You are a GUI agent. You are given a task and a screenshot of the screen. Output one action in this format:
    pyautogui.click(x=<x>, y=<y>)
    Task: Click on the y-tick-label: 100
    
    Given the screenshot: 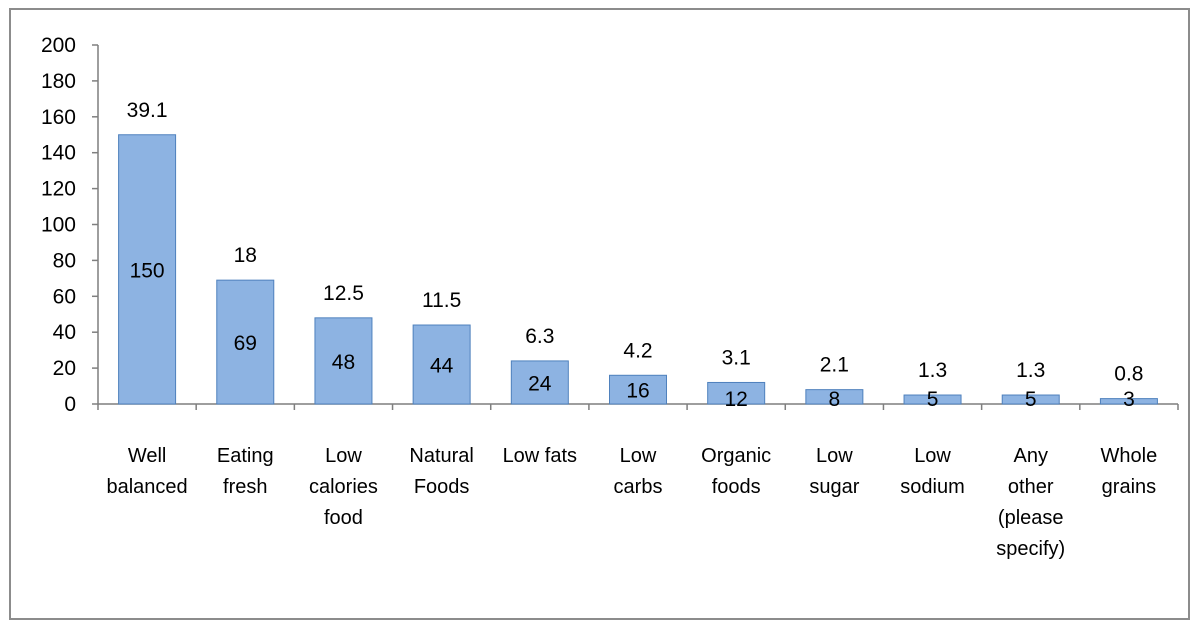 What is the action you would take?
    pyautogui.click(x=58, y=225)
    